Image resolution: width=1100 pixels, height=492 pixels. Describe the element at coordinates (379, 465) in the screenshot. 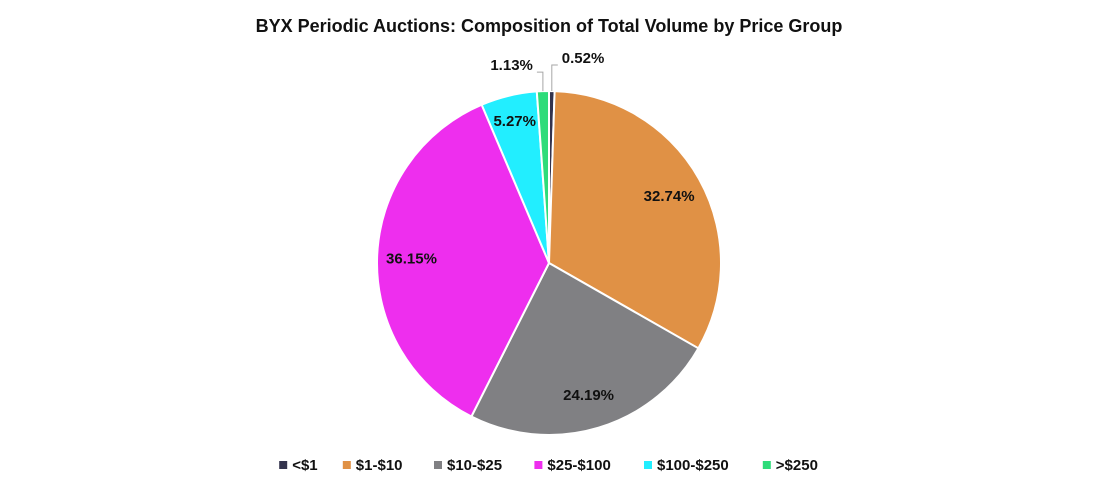

I see `legend-label: $1-$10` at that location.